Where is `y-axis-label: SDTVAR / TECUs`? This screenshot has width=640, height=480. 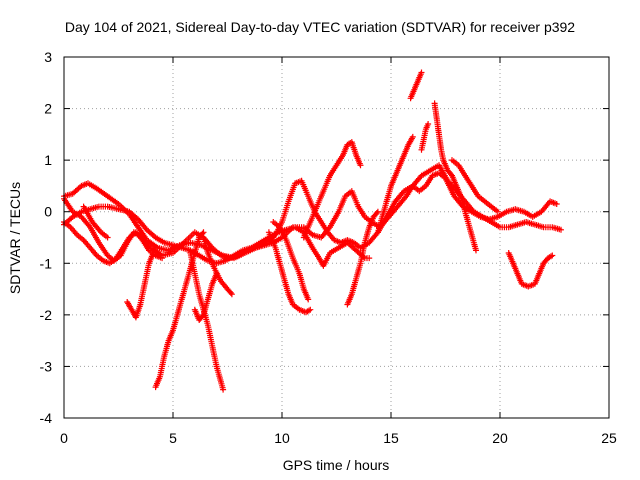 y-axis-label: SDTVAR / TECUs is located at coordinates (15, 238).